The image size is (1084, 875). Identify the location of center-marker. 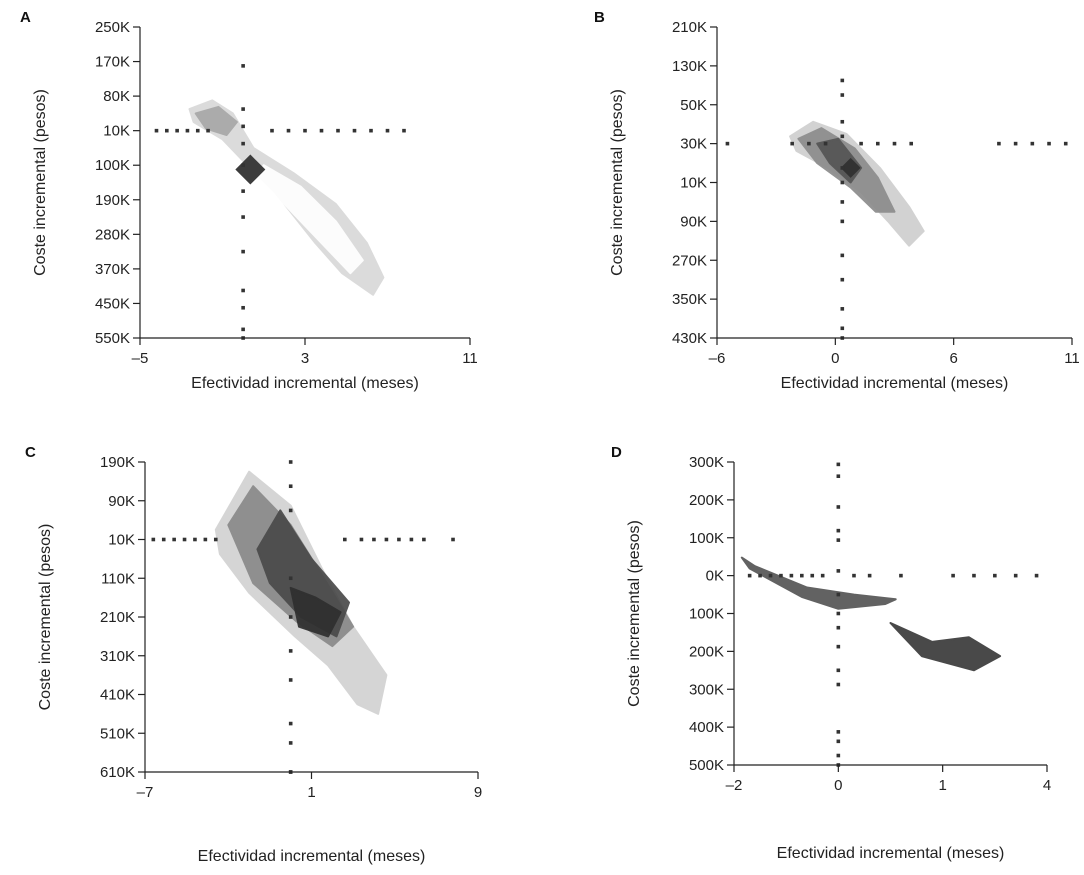
(250, 169).